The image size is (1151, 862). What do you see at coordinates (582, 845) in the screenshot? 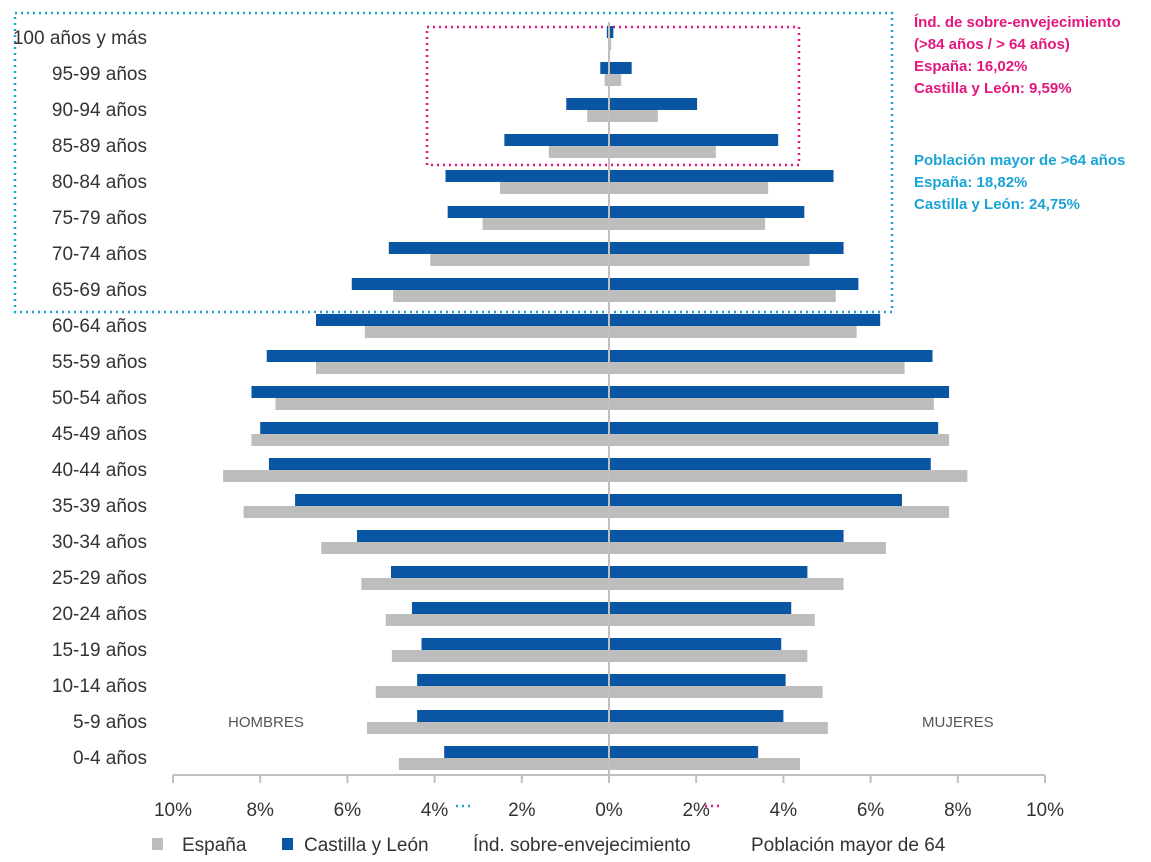
I see `legend-label-sobreenvejecimiento: Índ. sobre-envejecimiento` at bounding box center [582, 845].